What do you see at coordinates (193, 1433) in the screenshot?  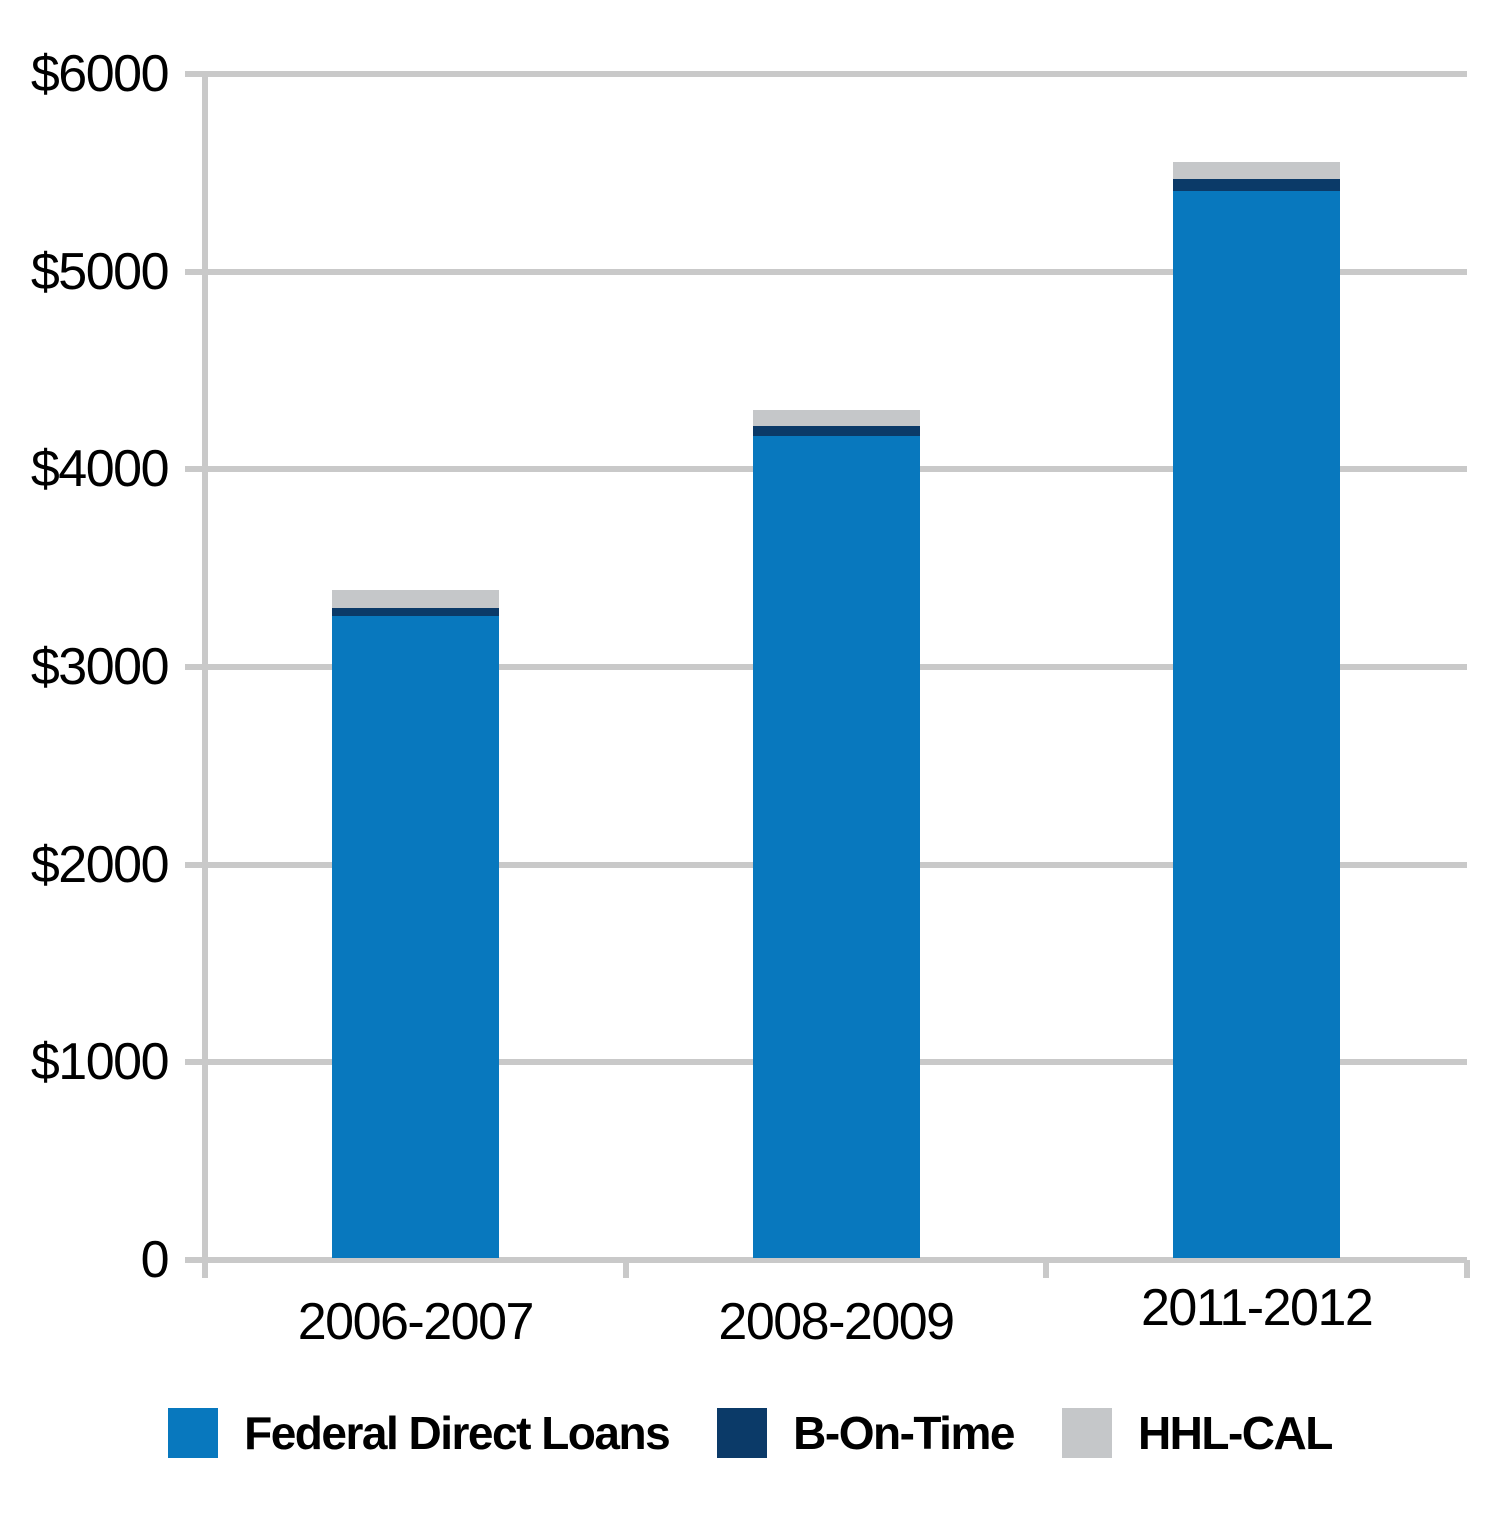 I see `legend-swatch-federal-direct-loans` at bounding box center [193, 1433].